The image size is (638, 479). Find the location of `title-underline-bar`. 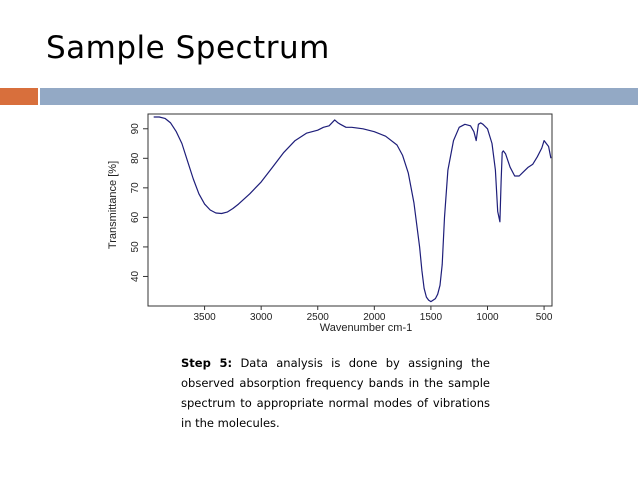

title-underline-bar is located at coordinates (339, 96).